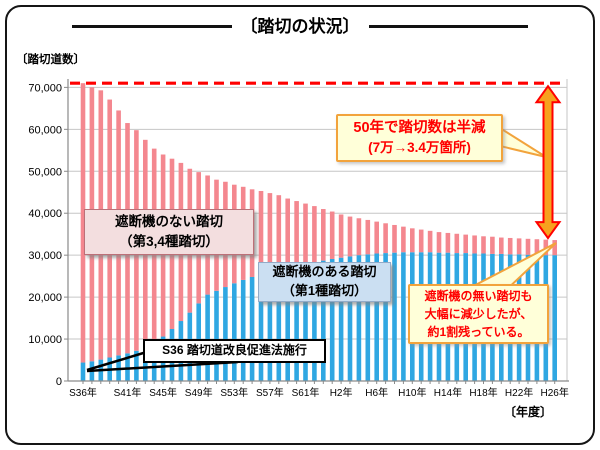 The height and width of the screenshot is (450, 600). I want to click on annotation-s36-law: S36 踏切道改良促進法施行, so click(234, 351).